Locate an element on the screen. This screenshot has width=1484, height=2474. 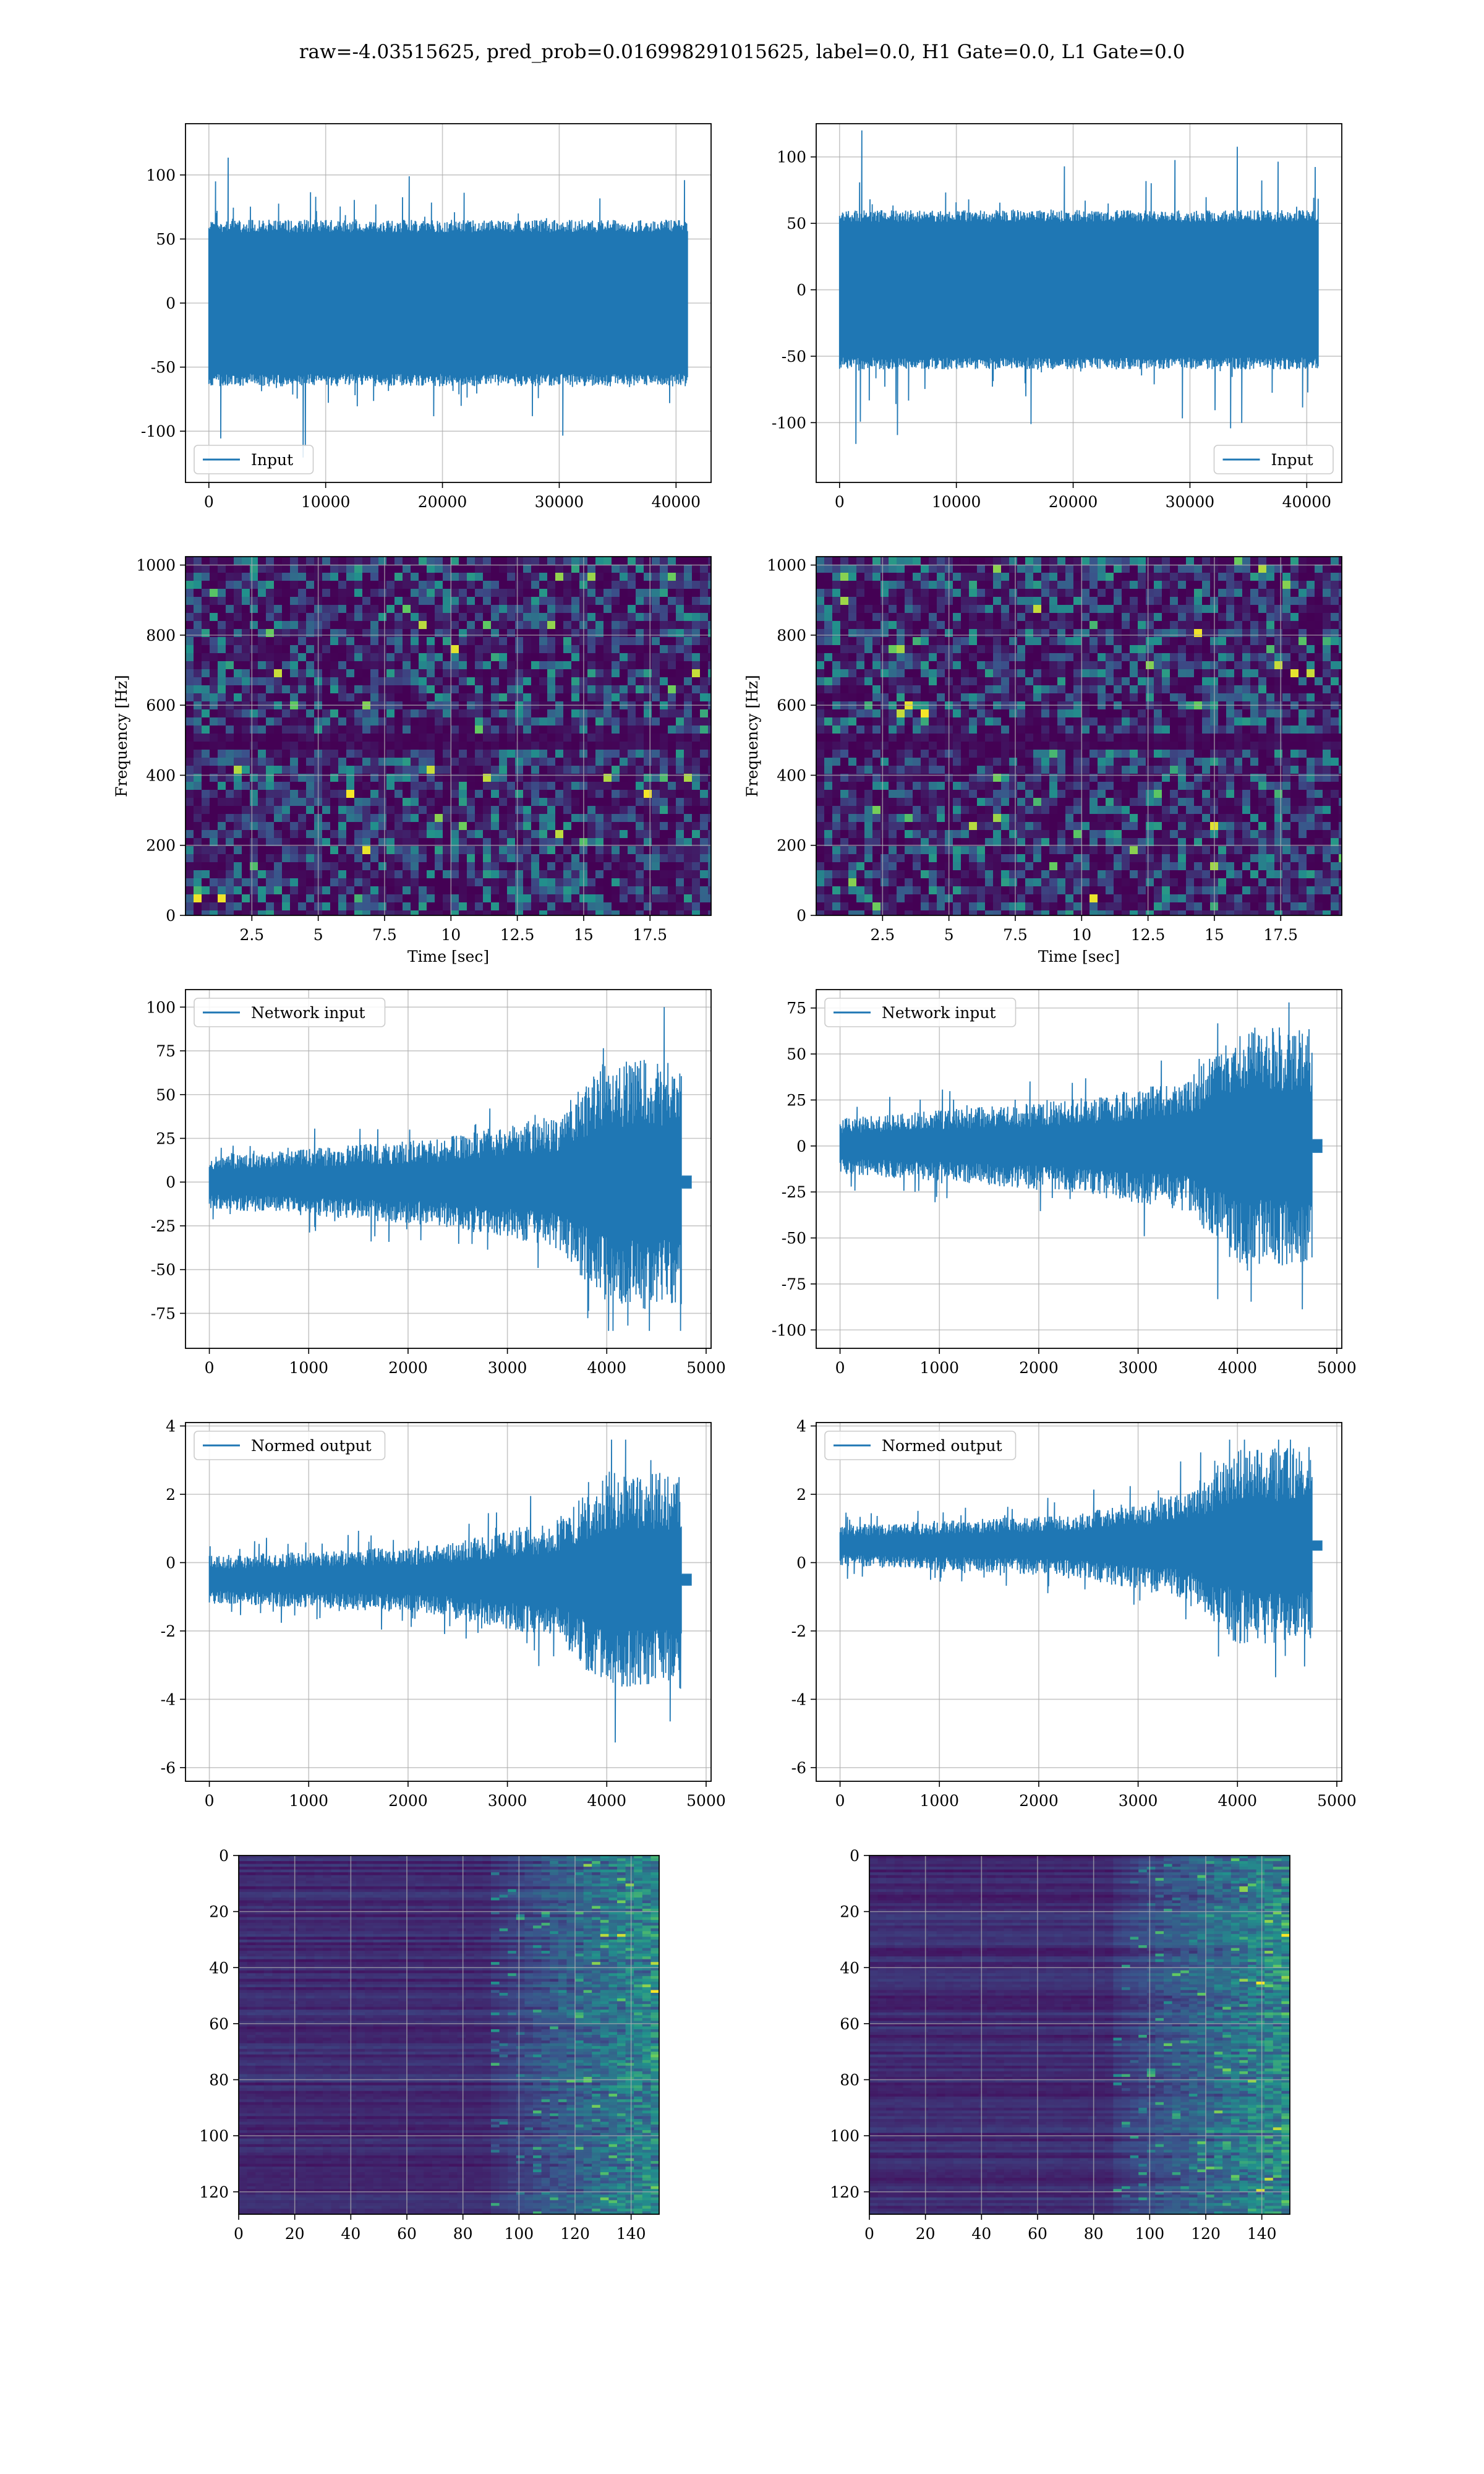
y-tick-label: -50 is located at coordinates (163, 368).